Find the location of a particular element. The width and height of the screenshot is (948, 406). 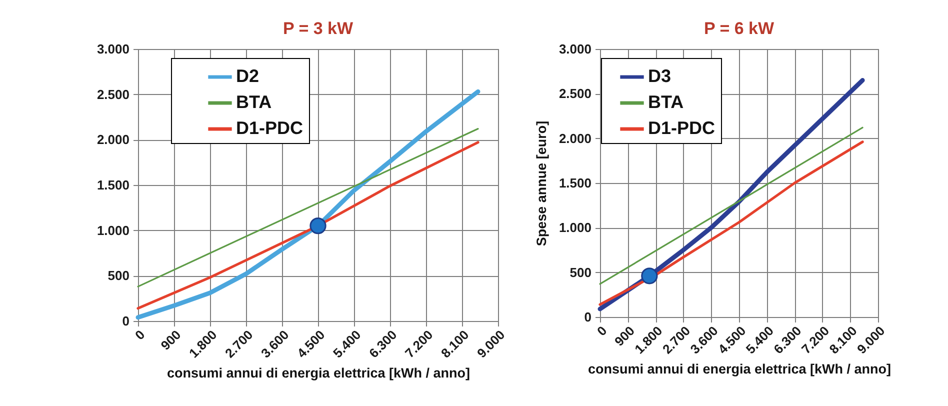

chart-title: P = 6 kW is located at coordinates (739, 28).